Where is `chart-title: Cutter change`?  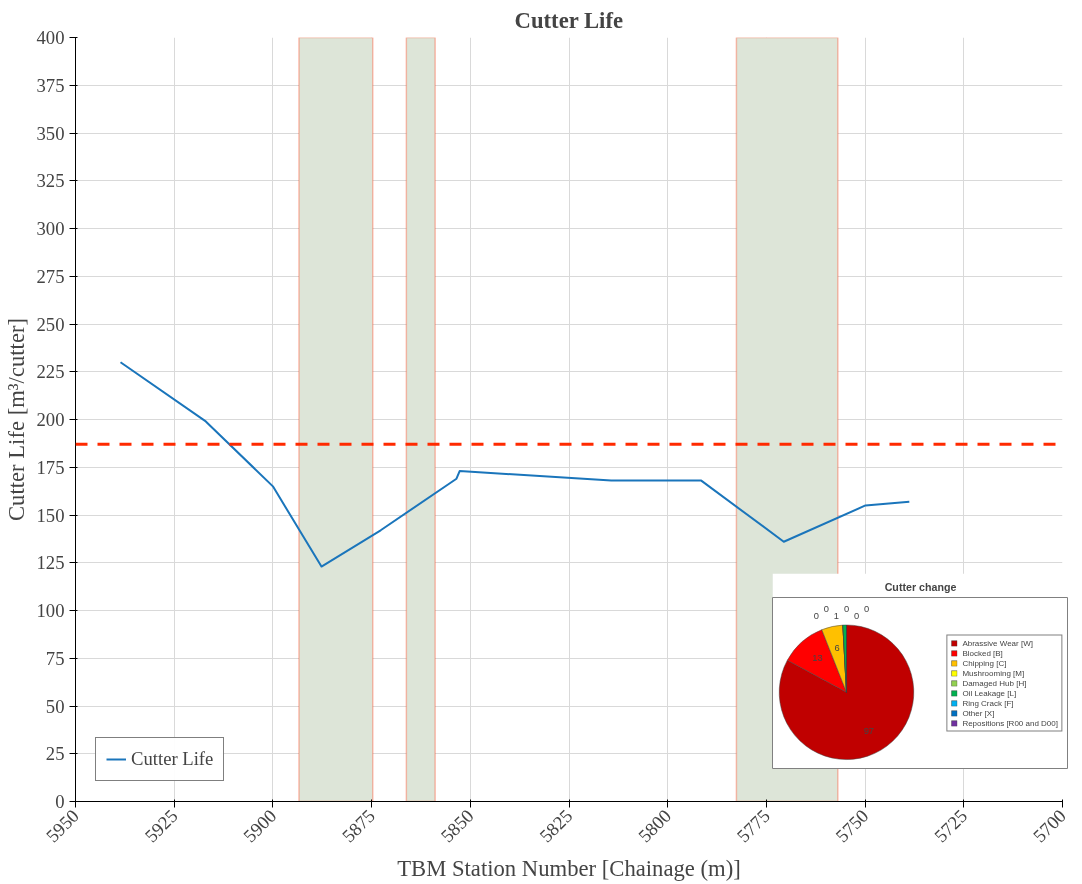
chart-title: Cutter change is located at coordinates (920, 586).